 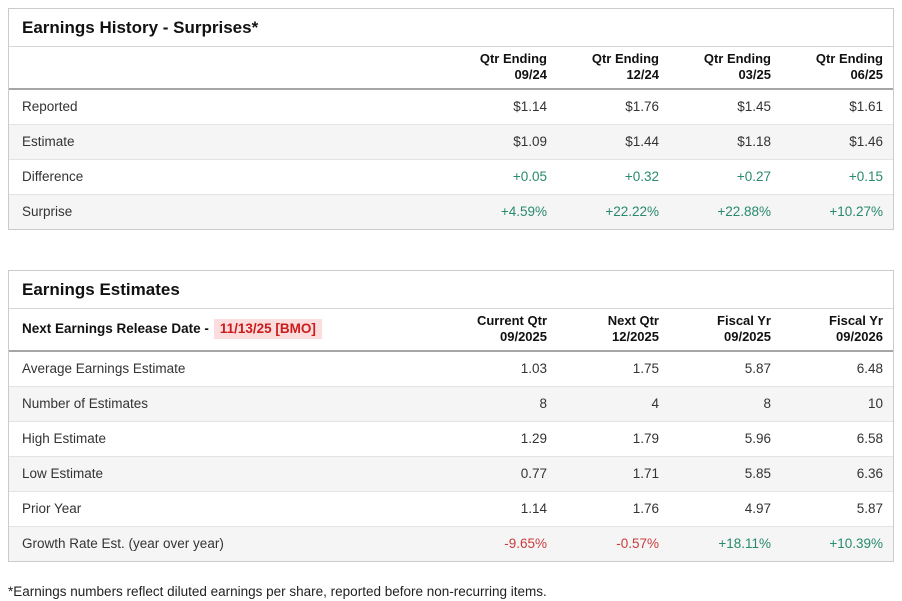 I want to click on cell-value: $1.18, so click(x=725, y=141).